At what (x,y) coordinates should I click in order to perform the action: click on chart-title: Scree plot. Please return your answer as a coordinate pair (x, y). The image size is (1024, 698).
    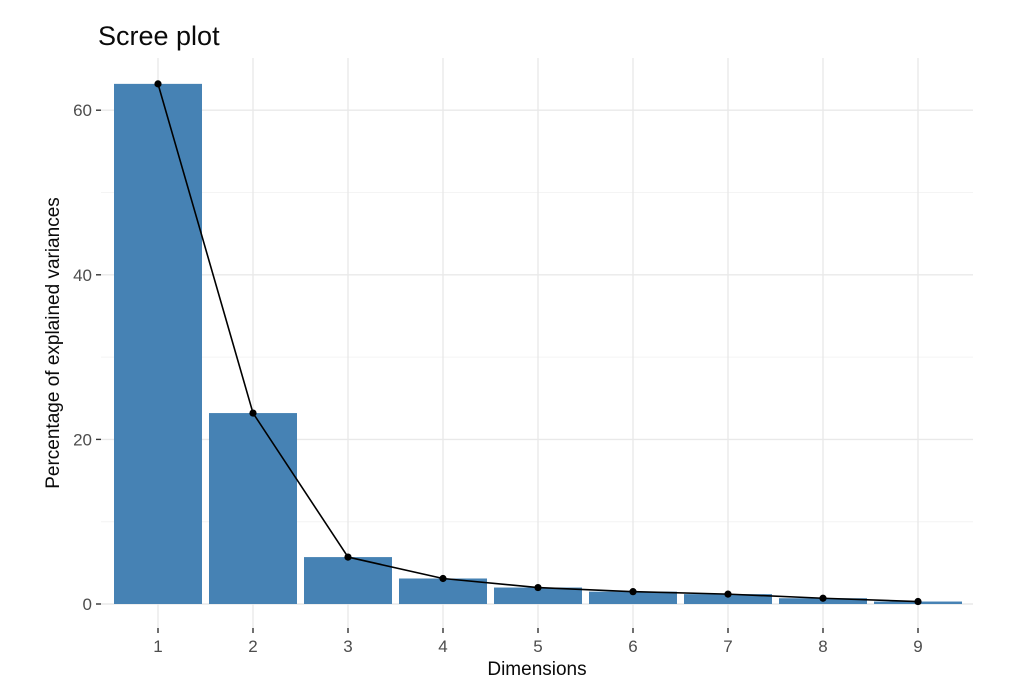
    Looking at the image, I should click on (159, 36).